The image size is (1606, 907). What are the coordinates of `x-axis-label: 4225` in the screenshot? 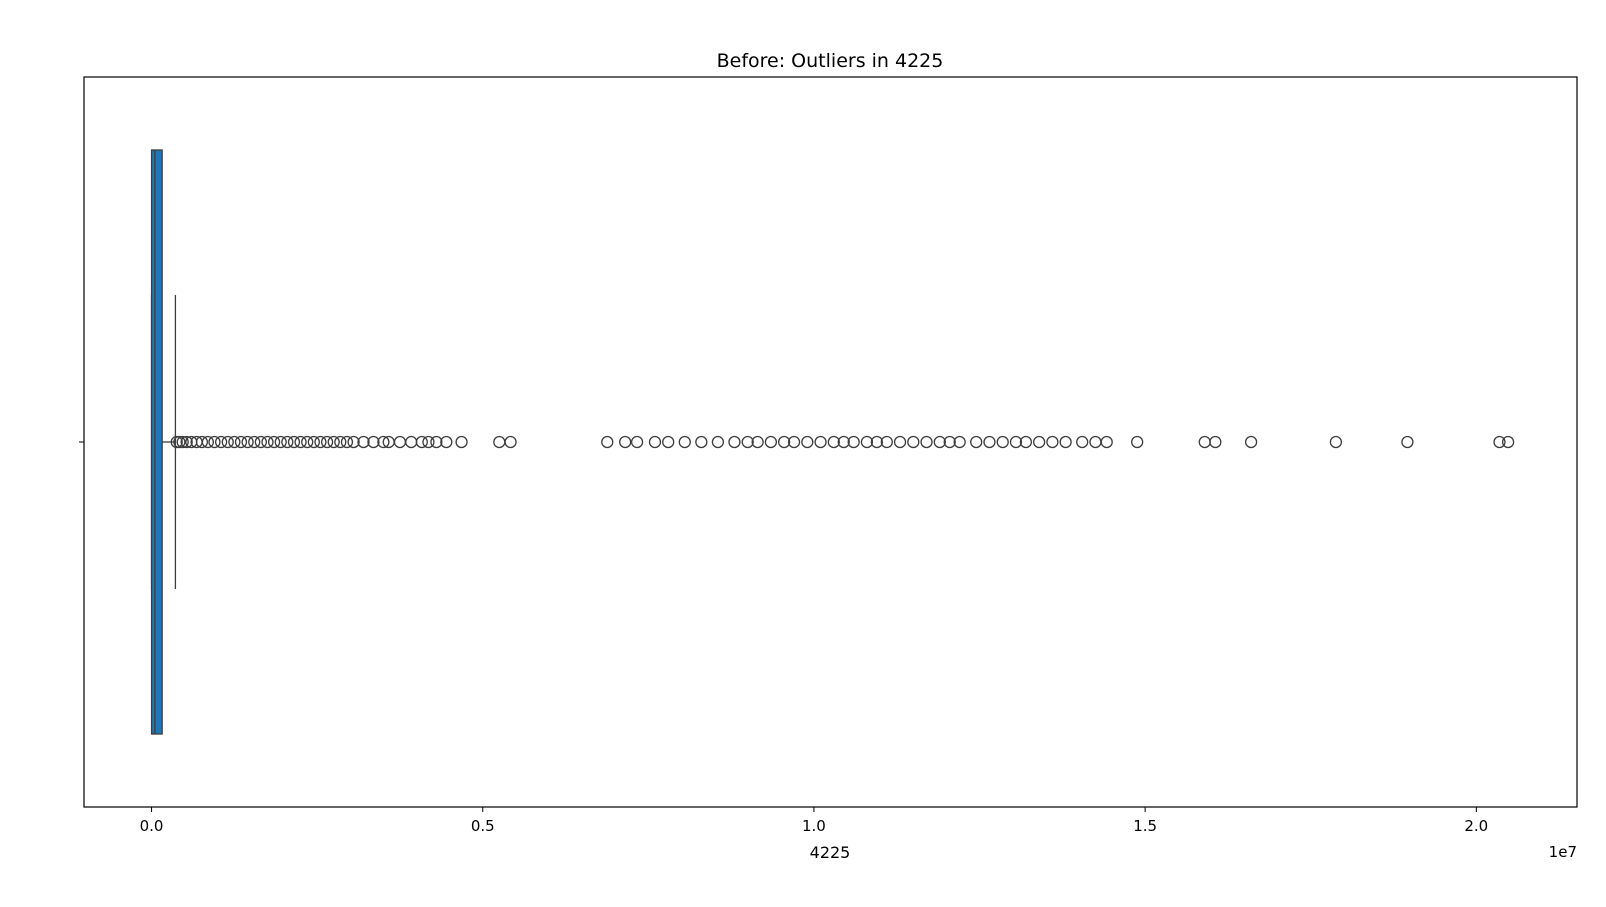 It's located at (830, 852).